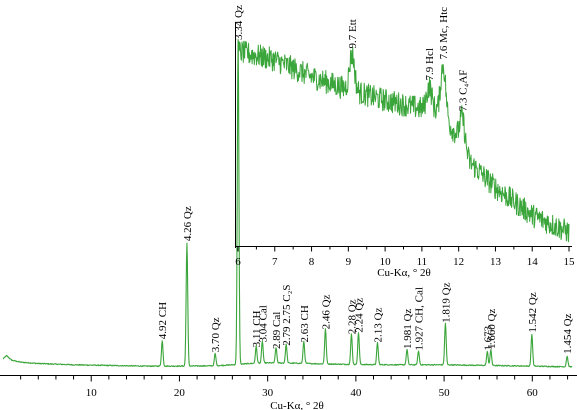  What do you see at coordinates (268, 393) in the screenshot?
I see `x-tick-label: 30` at bounding box center [268, 393].